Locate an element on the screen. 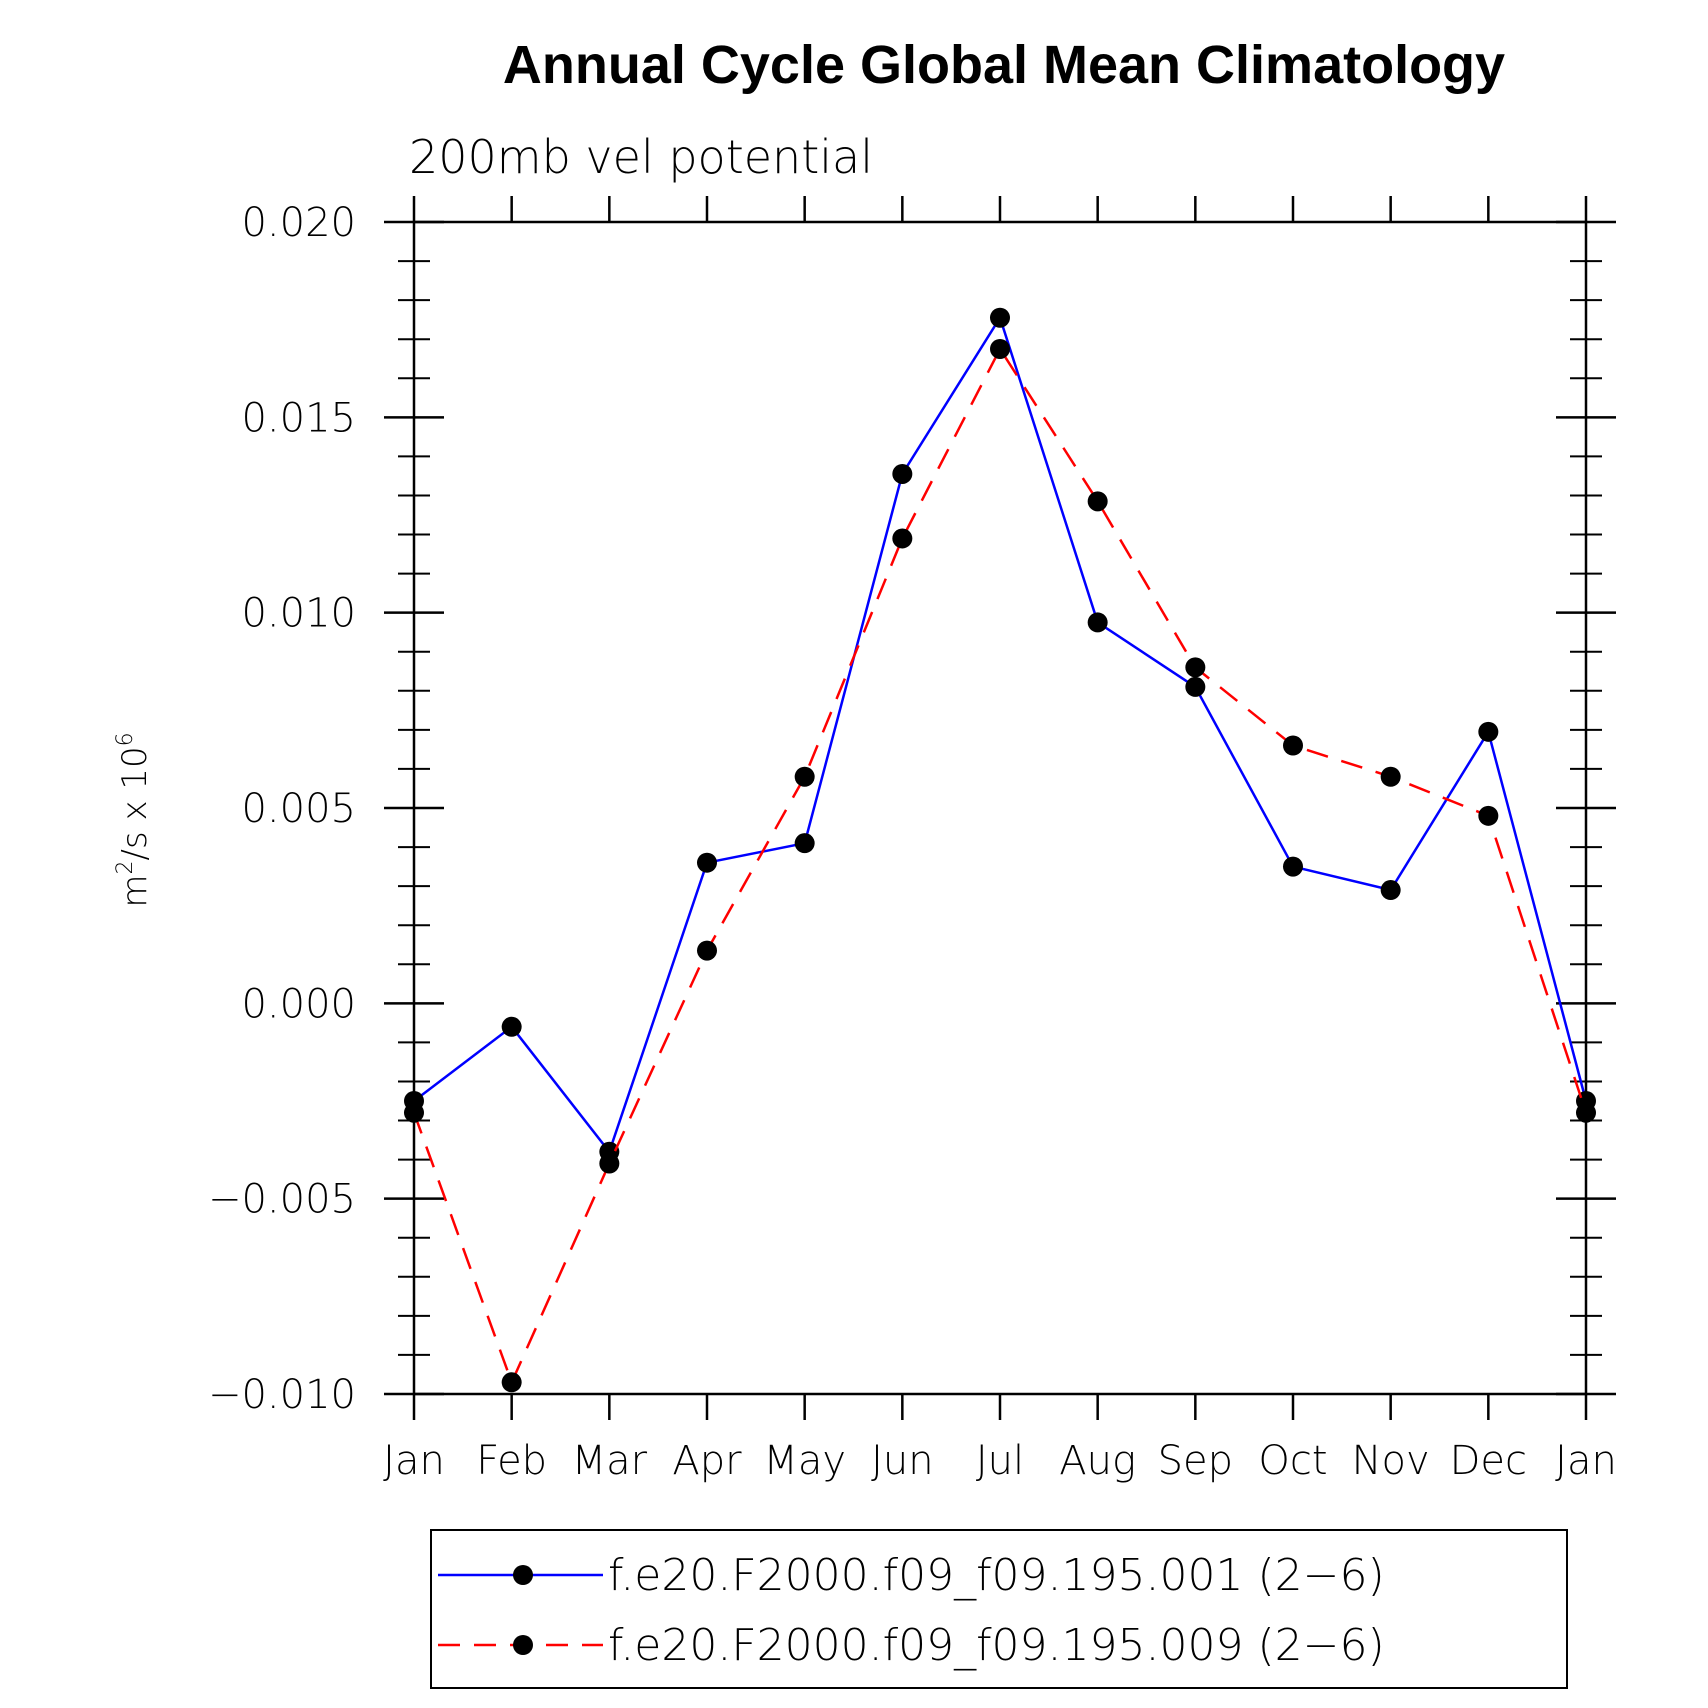 Image resolution: width=1708 pixels, height=1708 pixels. x-tick-label: May is located at coordinates (804, 1461).